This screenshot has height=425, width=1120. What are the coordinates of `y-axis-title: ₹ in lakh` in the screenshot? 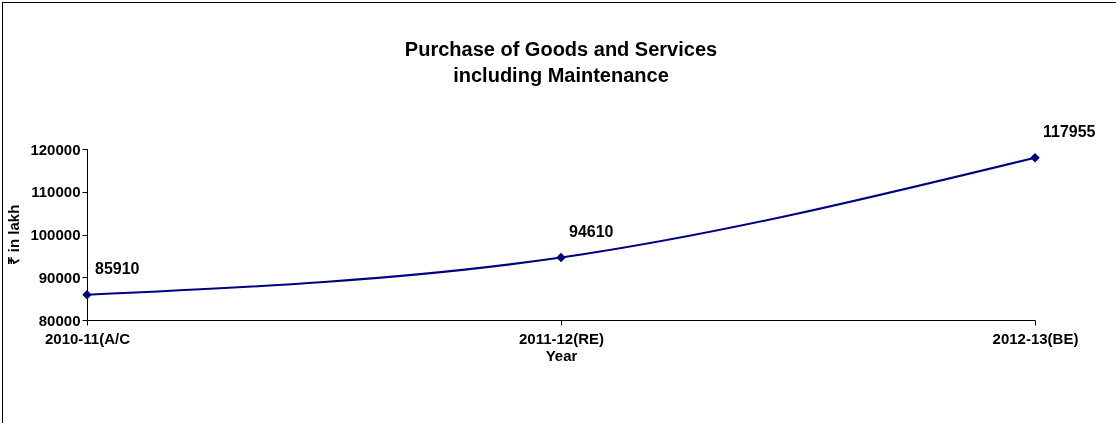 It's located at (14, 235).